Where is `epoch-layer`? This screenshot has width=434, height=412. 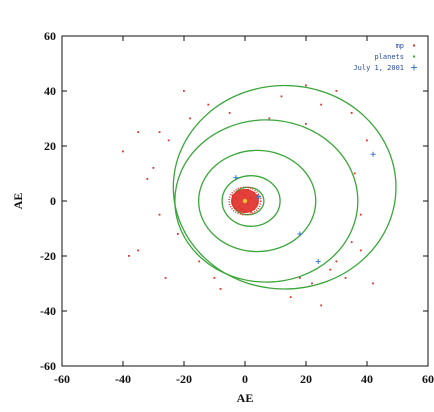
epoch-layer is located at coordinates (304, 207).